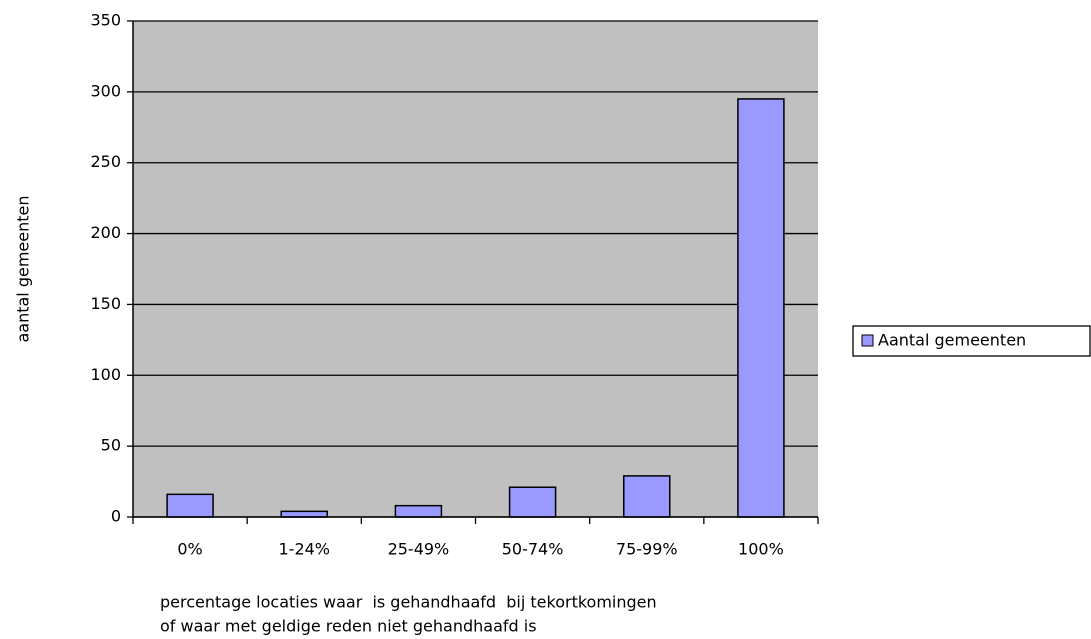 Image resolution: width=1091 pixels, height=639 pixels. What do you see at coordinates (116, 516) in the screenshot?
I see `y-tick-label: 0` at bounding box center [116, 516].